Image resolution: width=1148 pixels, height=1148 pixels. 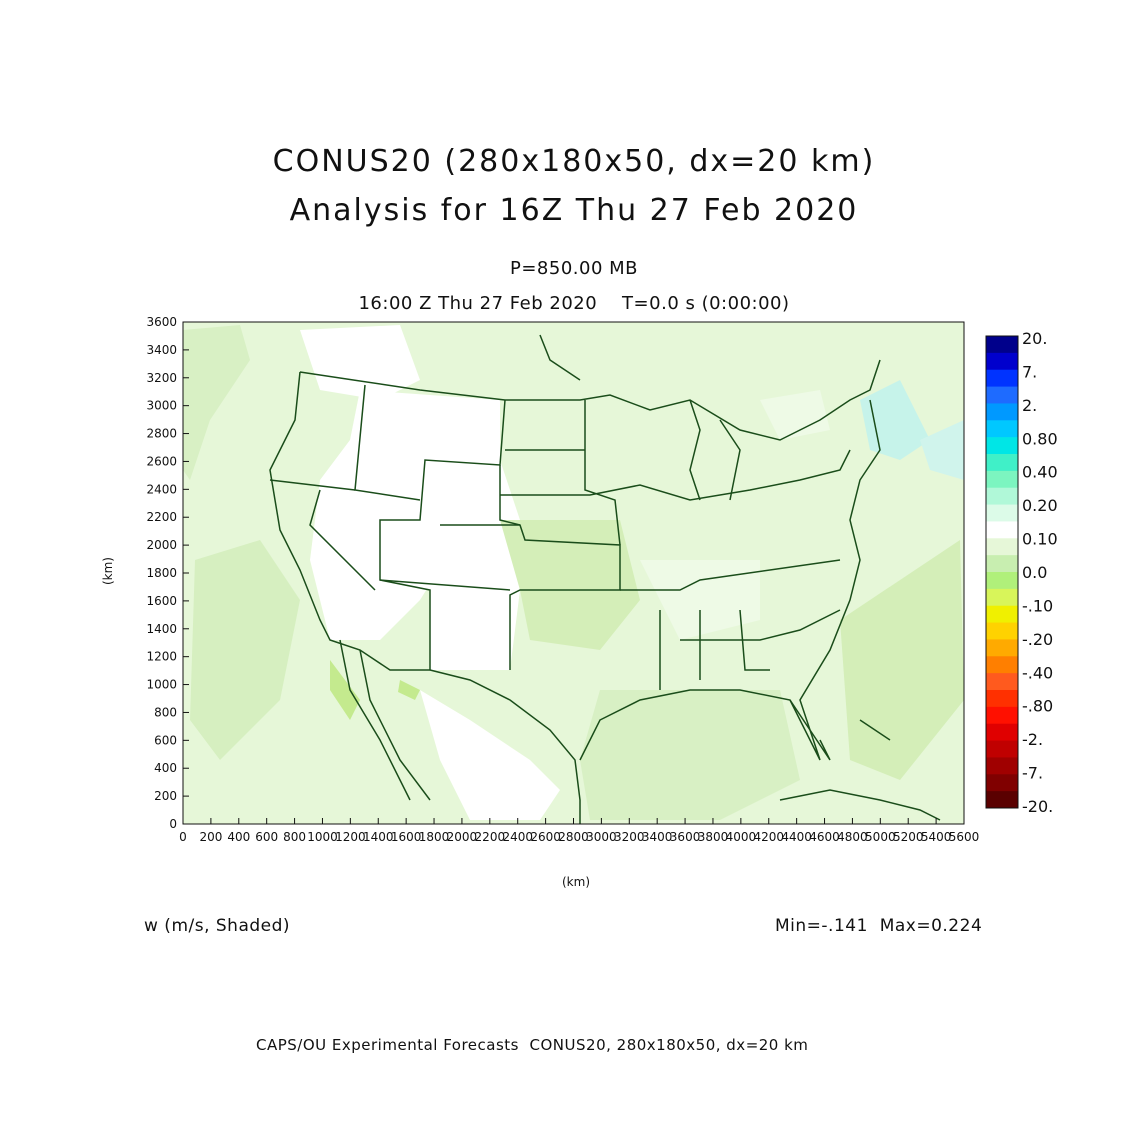 I want to click on x-tick-label: 2800, so click(x=573, y=837).